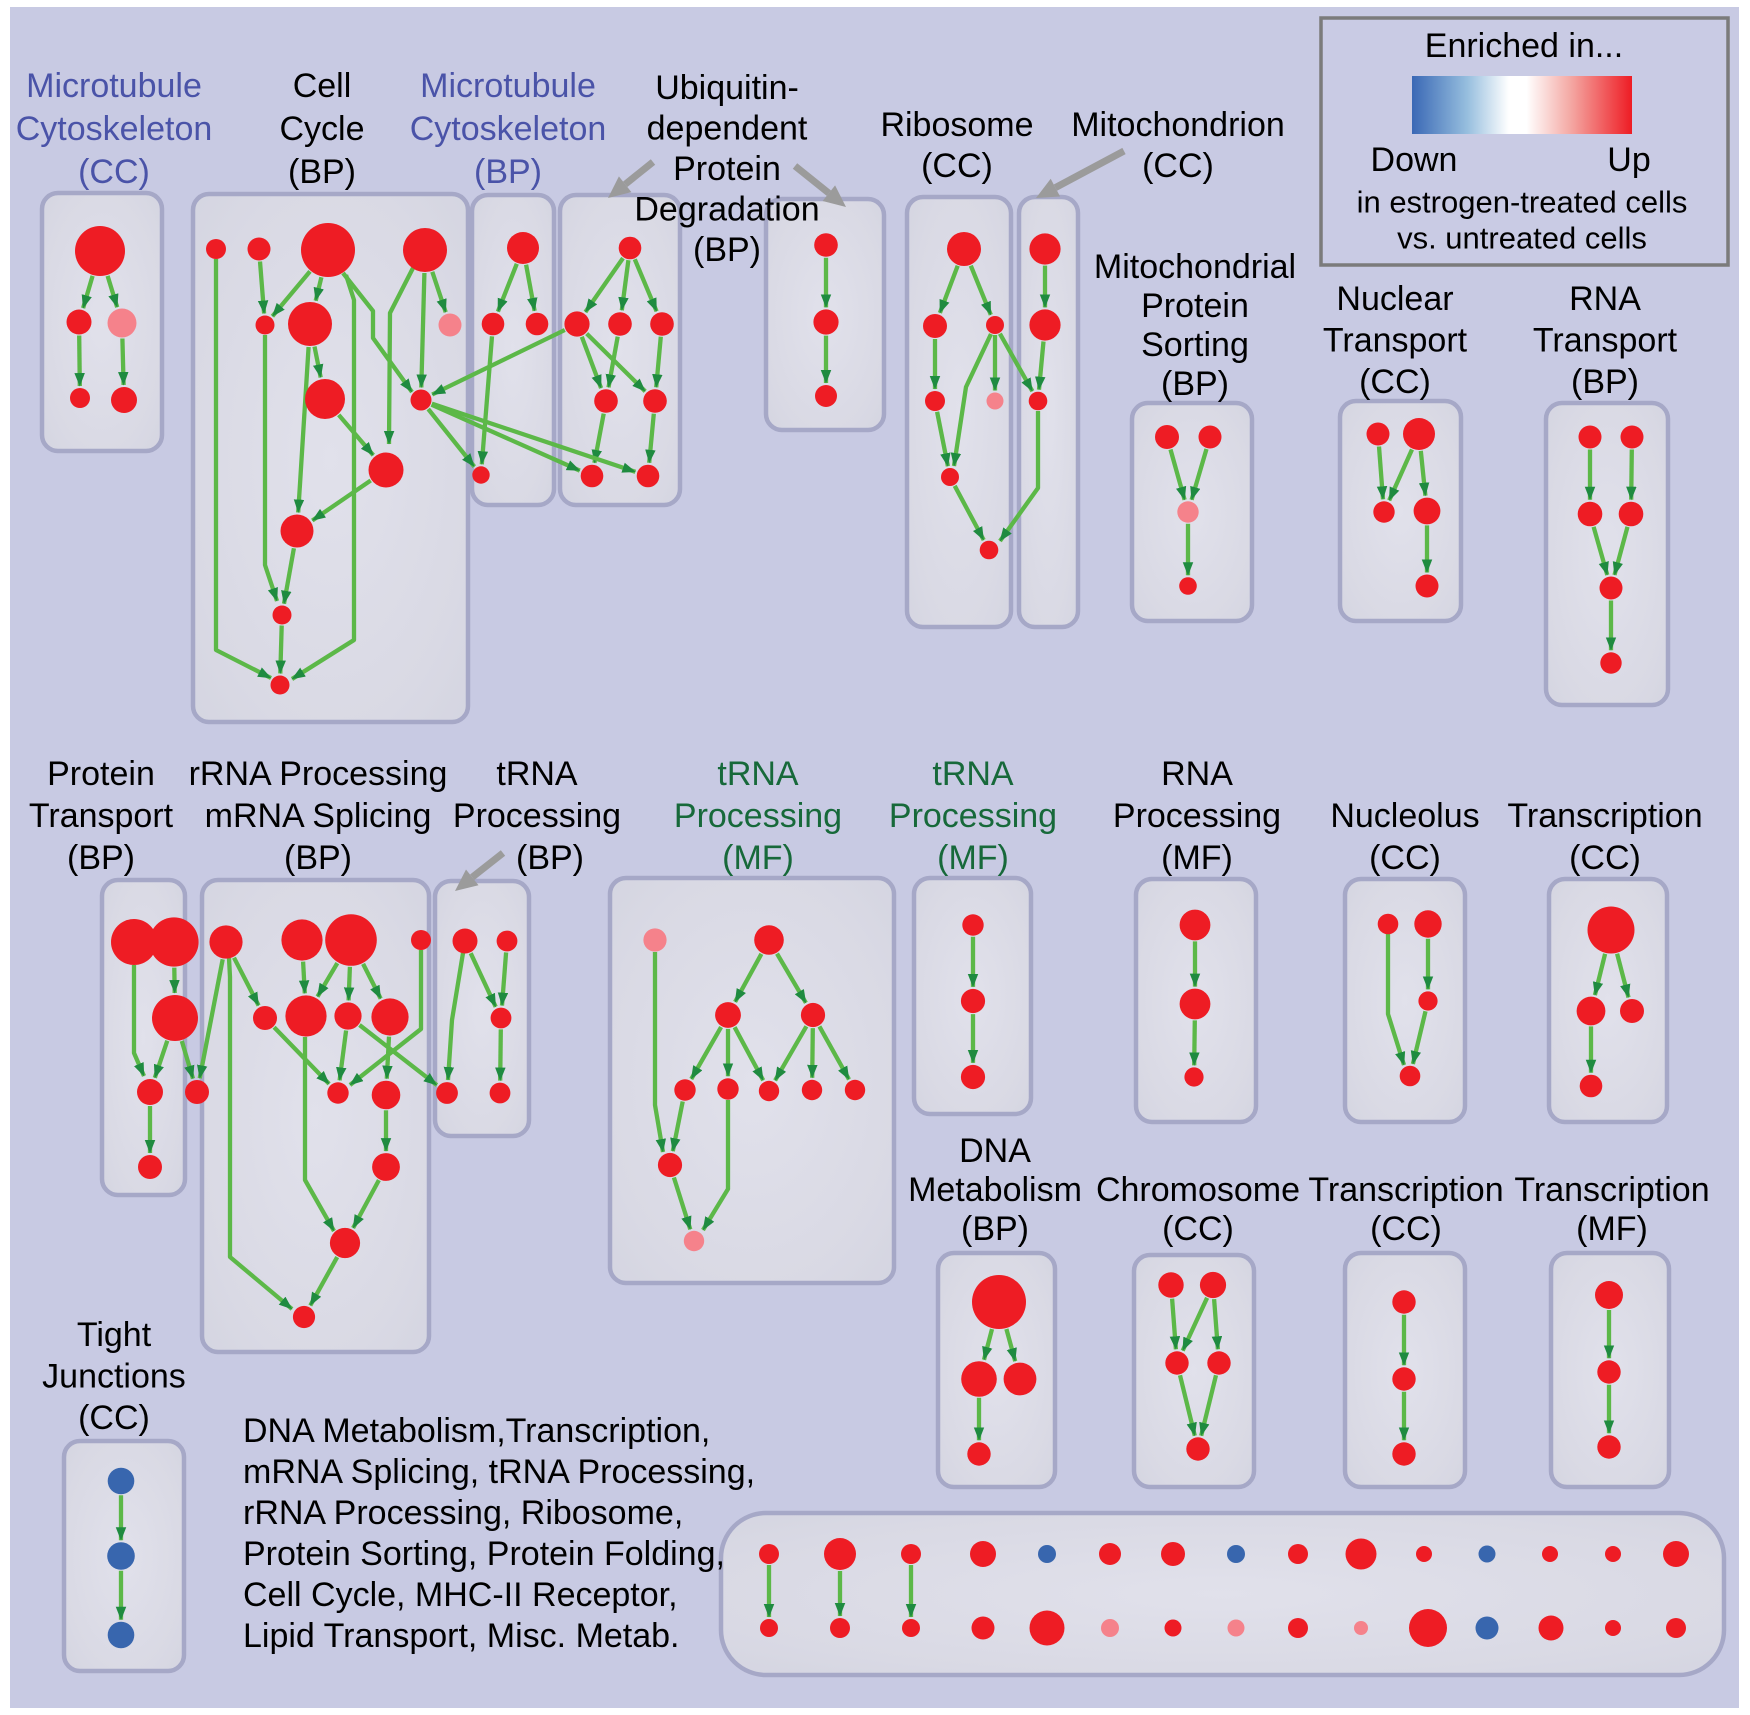 The image size is (1750, 1715). Describe the element at coordinates (956, 125) in the screenshot. I see `svg-text: Ribosome` at that location.